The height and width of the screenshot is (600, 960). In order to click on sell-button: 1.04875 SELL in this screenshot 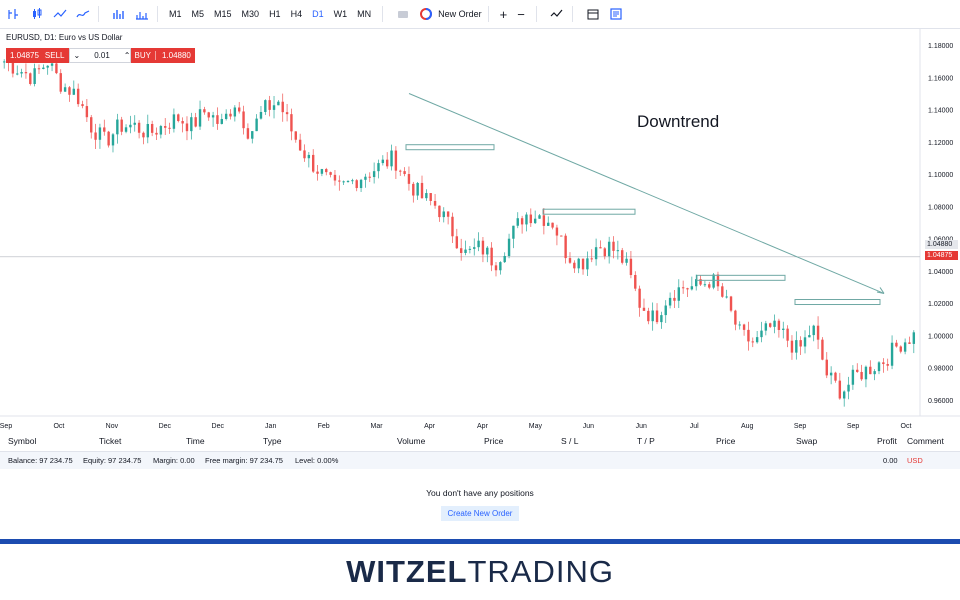, I will do `click(37, 55)`.